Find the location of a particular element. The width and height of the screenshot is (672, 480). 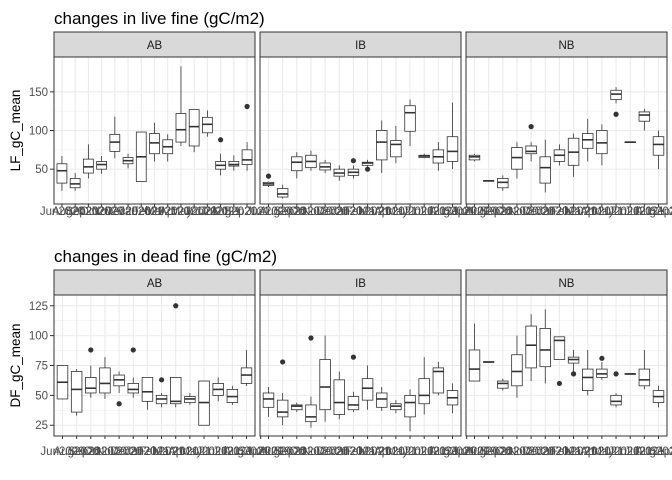

y-tick-label: 50 is located at coordinates (41, 396).